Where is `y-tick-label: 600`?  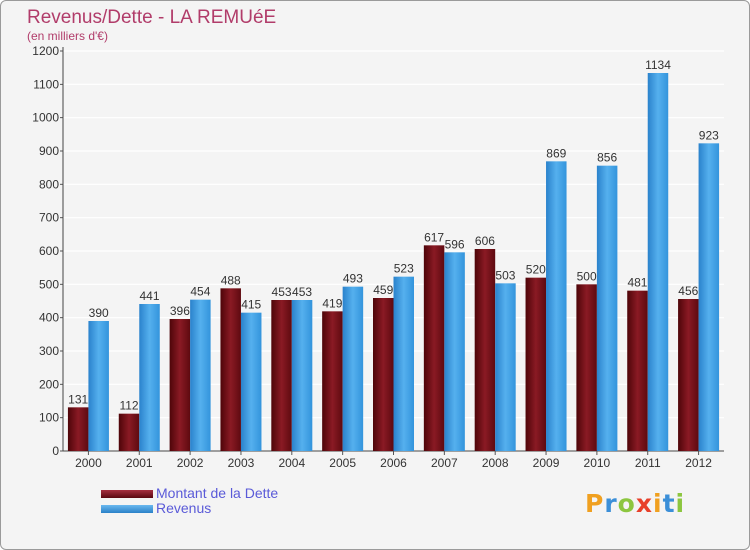
y-tick-label: 600 is located at coordinates (49, 251).